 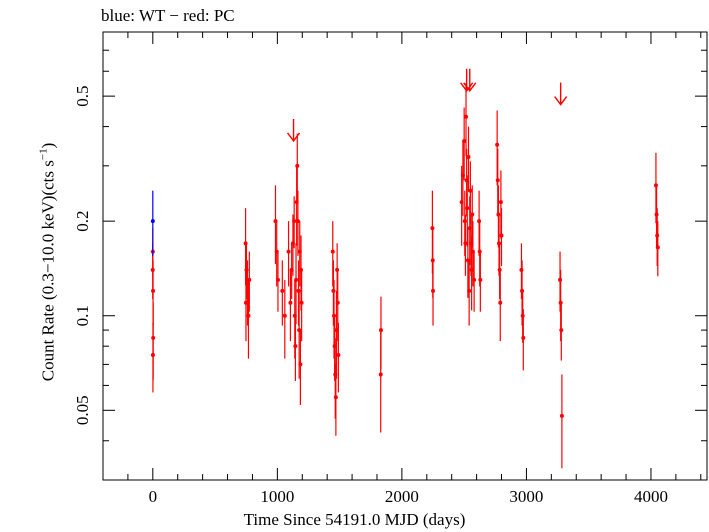 What do you see at coordinates (153, 496) in the screenshot?
I see `x-tick-label: 0` at bounding box center [153, 496].